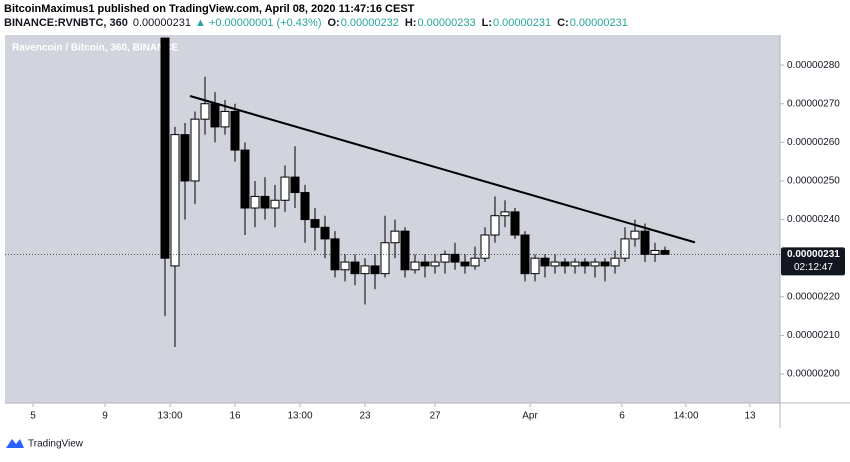  I want to click on header-field: L:, so click(487, 23).